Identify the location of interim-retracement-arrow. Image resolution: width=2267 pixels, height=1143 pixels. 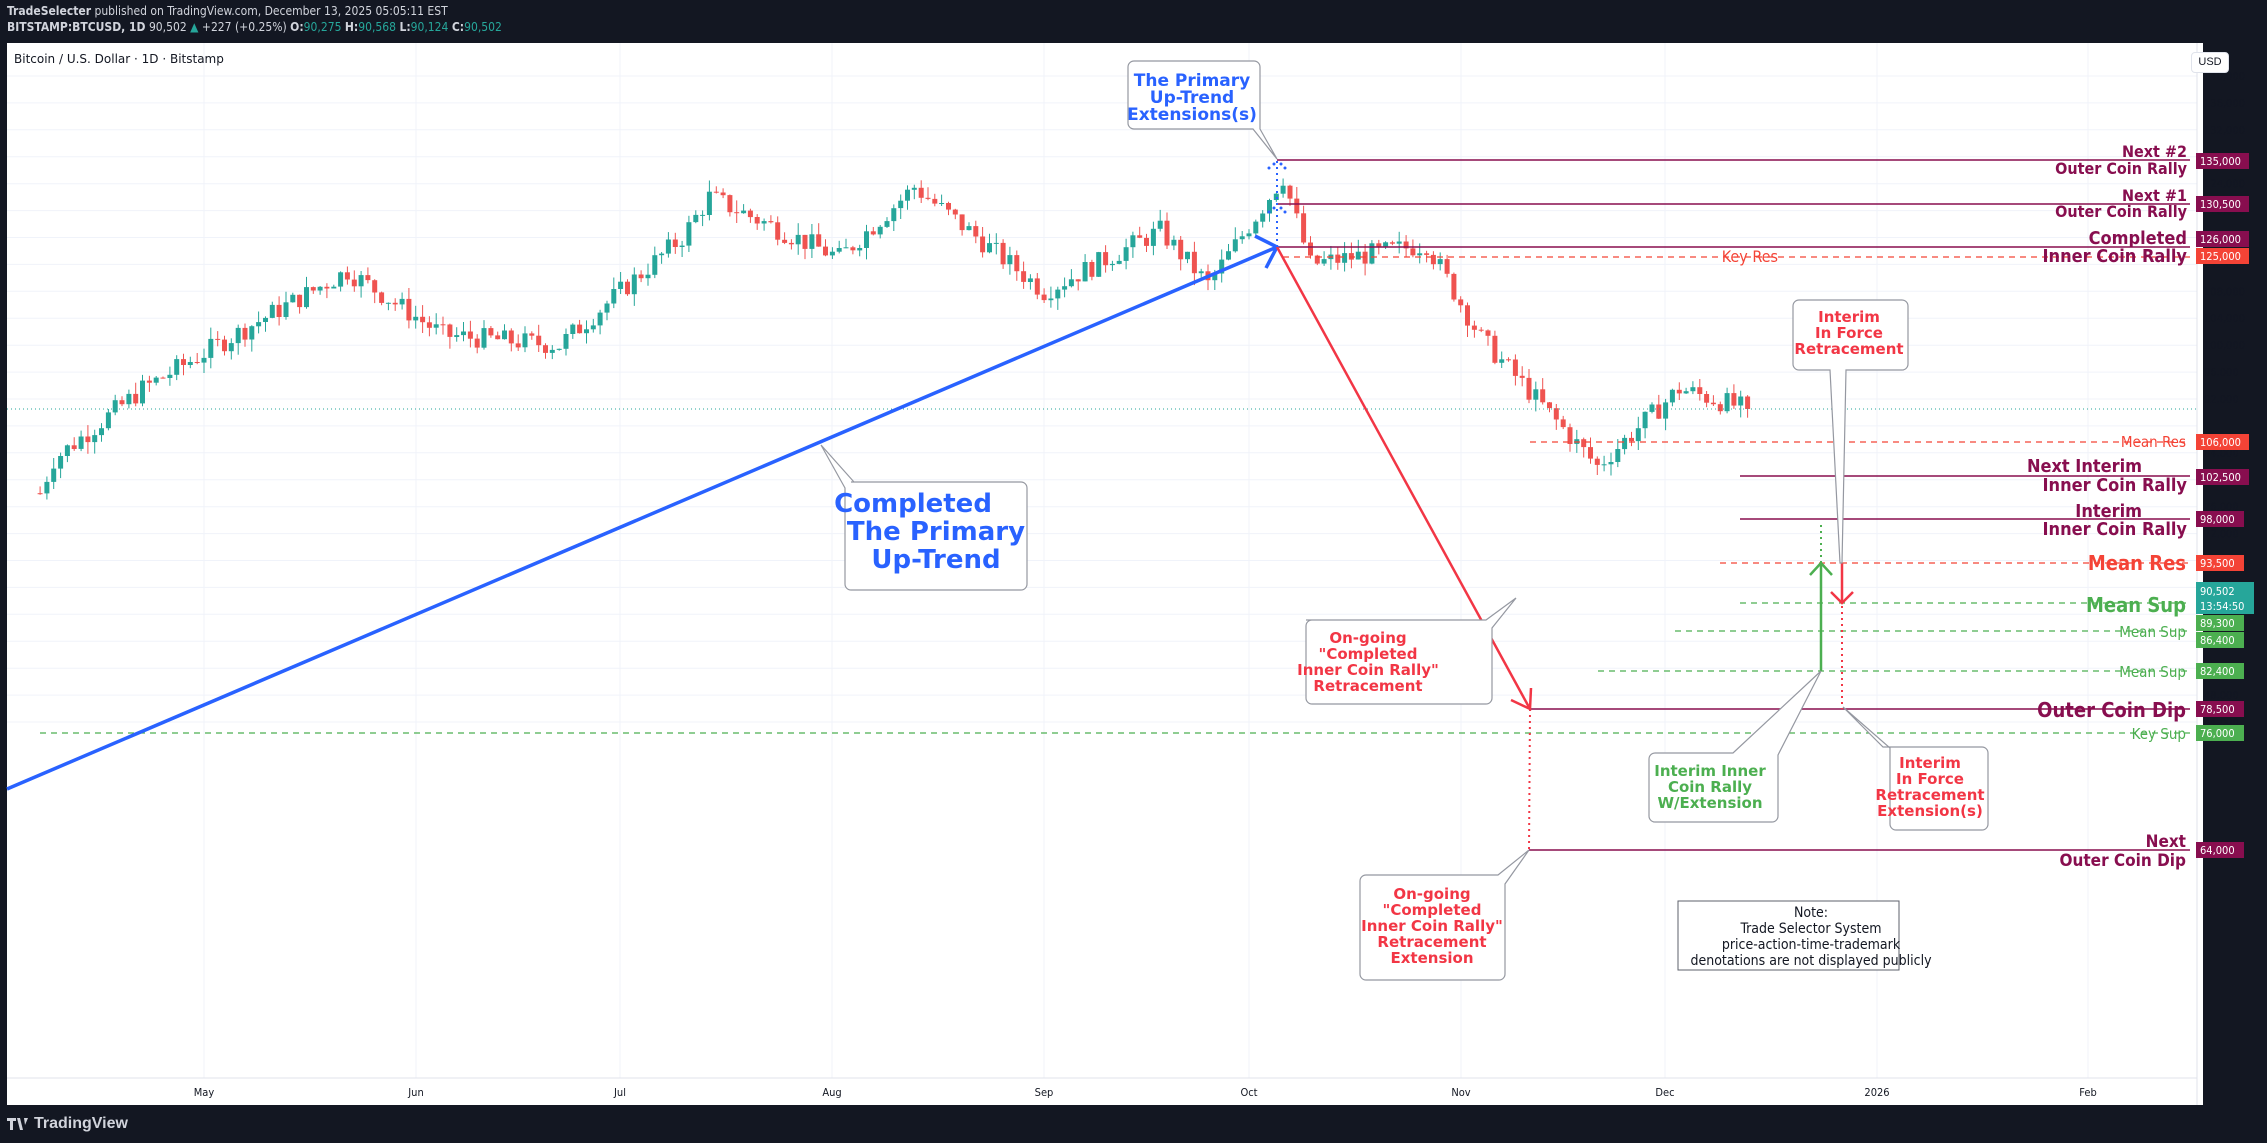
(1842, 636).